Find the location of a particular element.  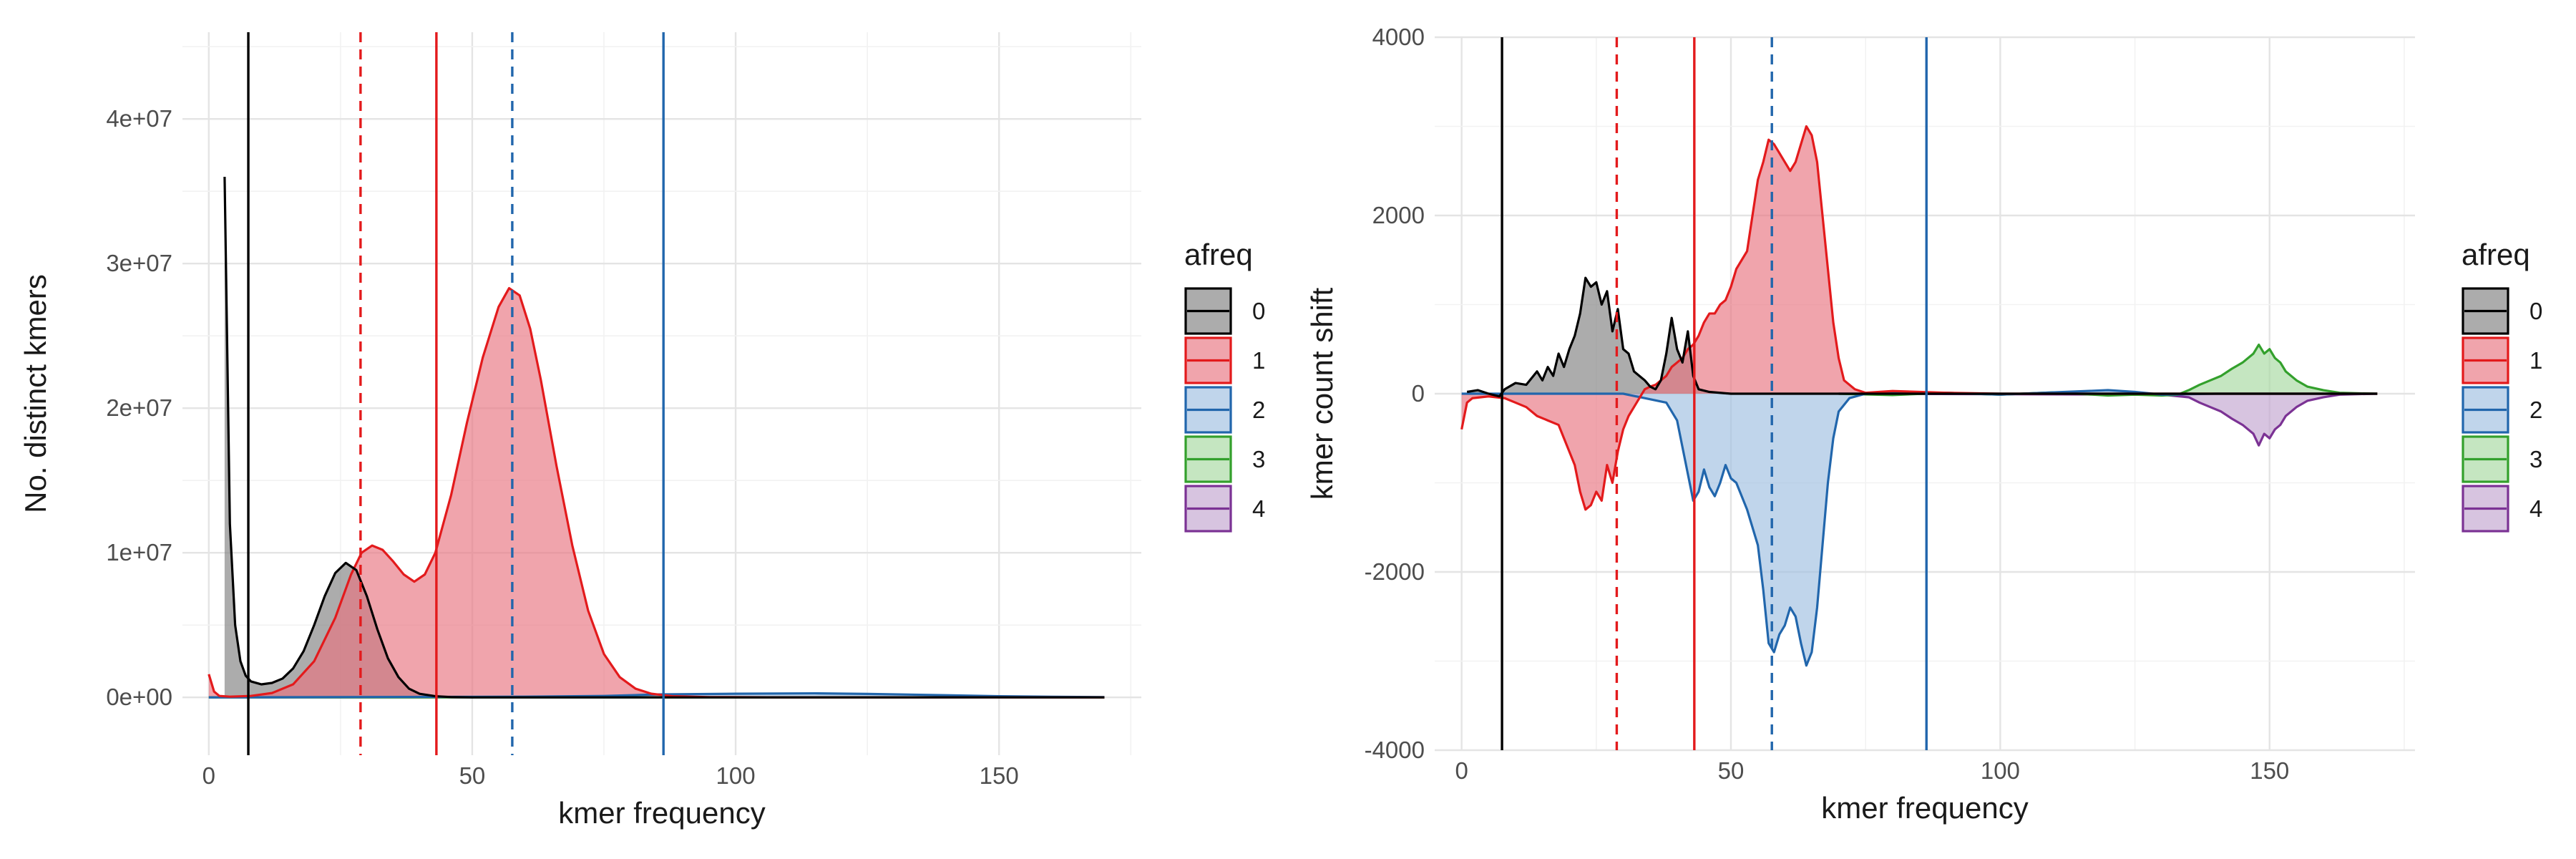

chart-1-legend-label-2: 2 is located at coordinates (2535, 410).